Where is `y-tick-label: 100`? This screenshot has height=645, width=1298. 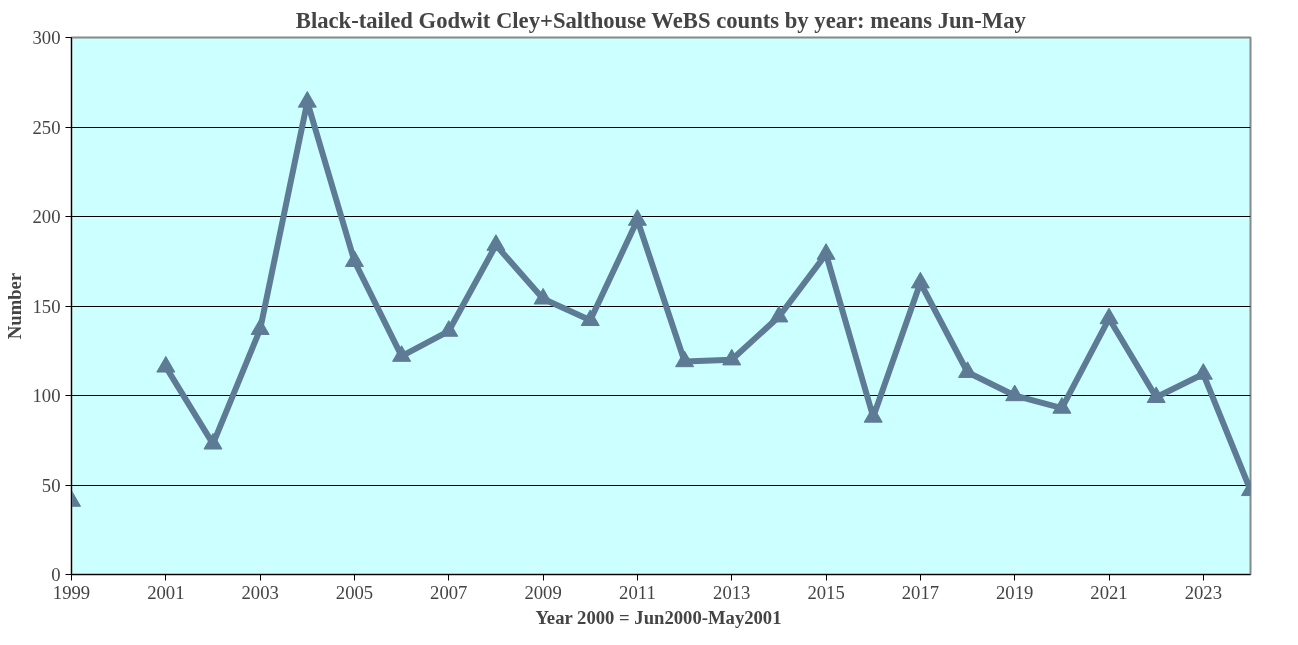 y-tick-label: 100 is located at coordinates (46, 395).